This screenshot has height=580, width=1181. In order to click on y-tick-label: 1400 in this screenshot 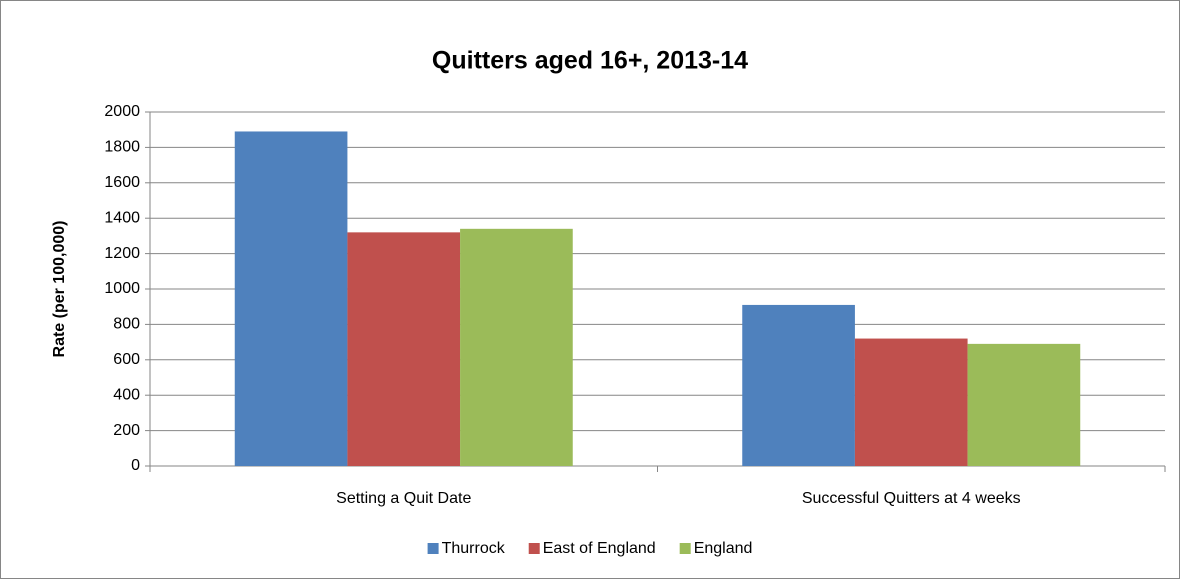, I will do `click(122, 217)`.